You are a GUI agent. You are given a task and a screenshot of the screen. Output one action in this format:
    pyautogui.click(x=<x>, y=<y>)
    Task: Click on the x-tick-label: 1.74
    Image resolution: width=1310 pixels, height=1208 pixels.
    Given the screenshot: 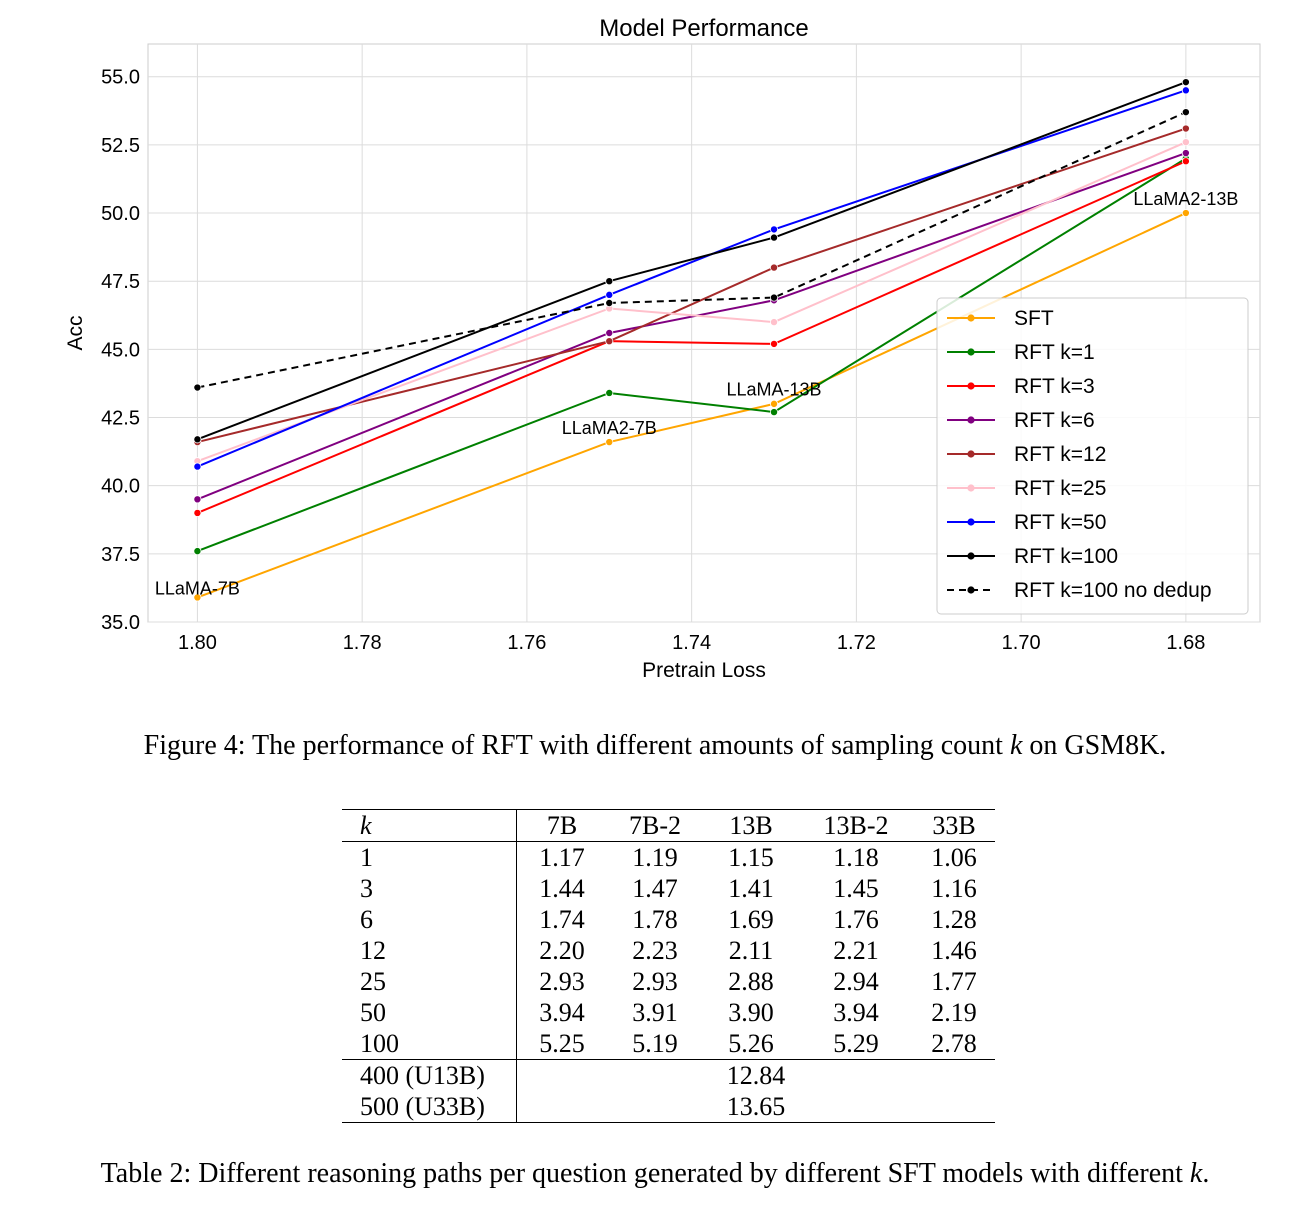 What is the action you would take?
    pyautogui.click(x=691, y=643)
    